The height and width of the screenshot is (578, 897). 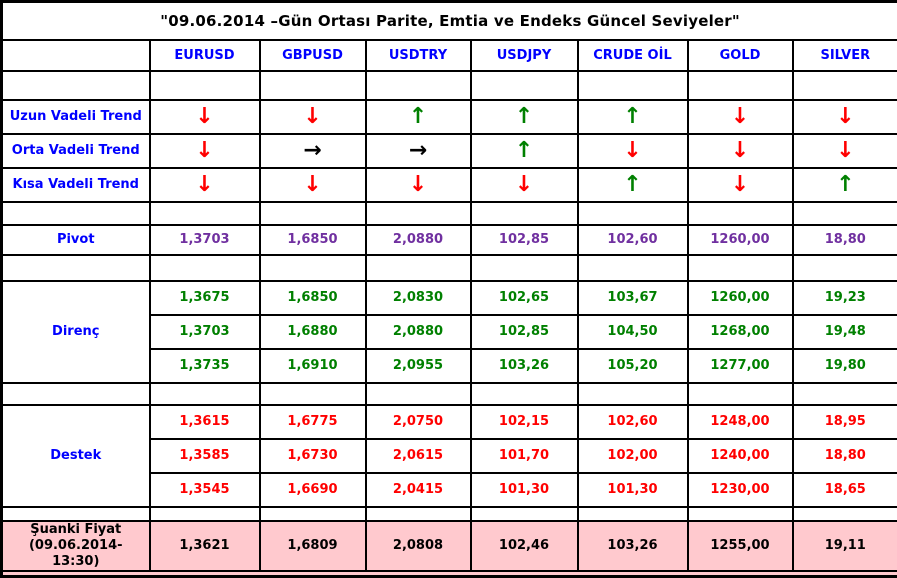 What do you see at coordinates (740, 298) in the screenshot?
I see `resistance-value: 1260,00` at bounding box center [740, 298].